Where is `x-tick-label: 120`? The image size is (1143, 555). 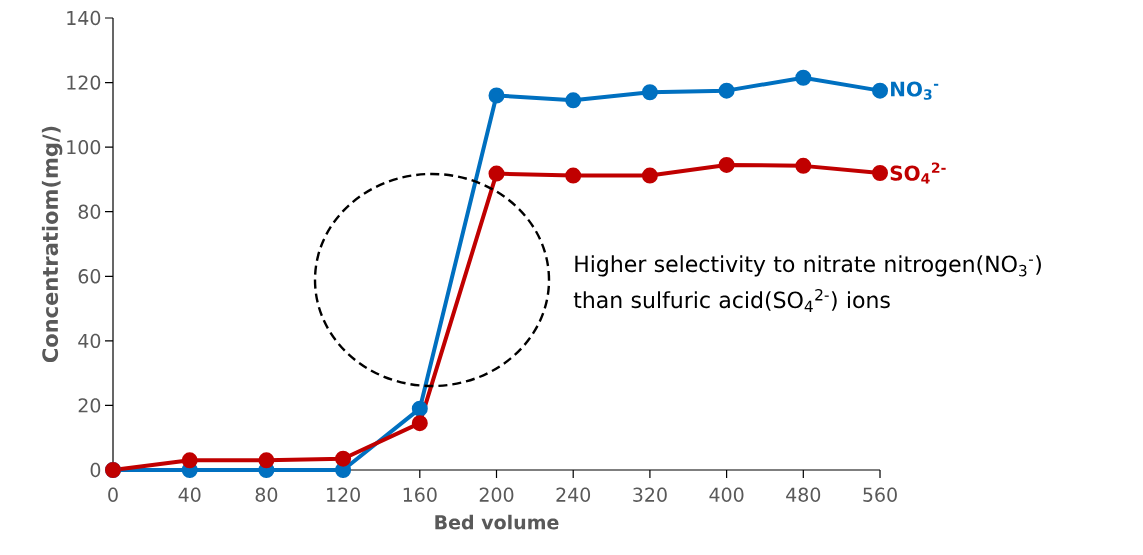
x-tick-label: 120 is located at coordinates (343, 494).